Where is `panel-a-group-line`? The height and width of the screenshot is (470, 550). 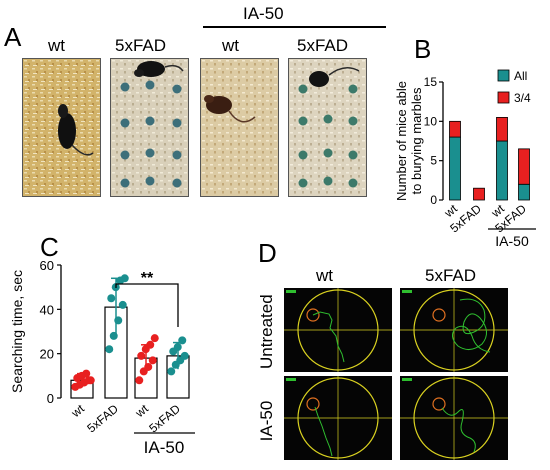 panel-a-group-line is located at coordinates (294, 27).